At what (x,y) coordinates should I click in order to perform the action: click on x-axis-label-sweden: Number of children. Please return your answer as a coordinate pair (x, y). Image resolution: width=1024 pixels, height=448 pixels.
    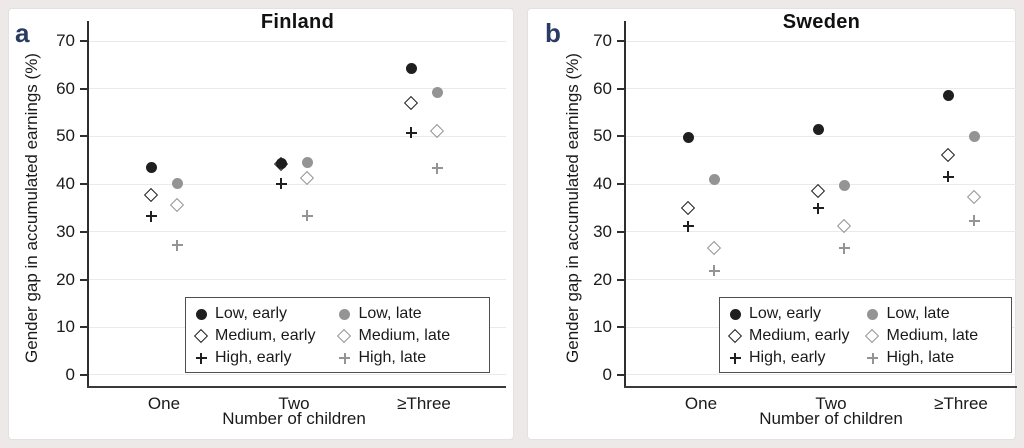
    Looking at the image, I should click on (831, 418).